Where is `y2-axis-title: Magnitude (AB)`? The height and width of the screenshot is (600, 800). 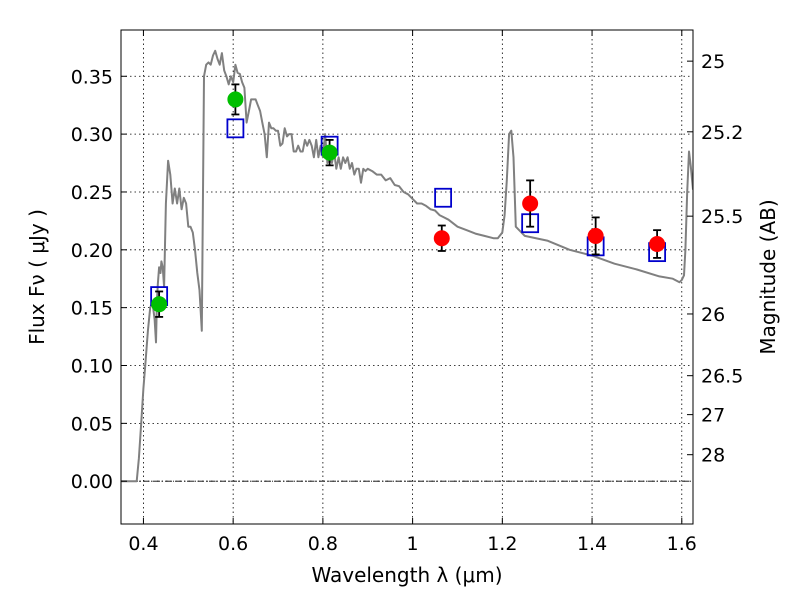 y2-axis-title: Magnitude (AB) is located at coordinates (768, 276).